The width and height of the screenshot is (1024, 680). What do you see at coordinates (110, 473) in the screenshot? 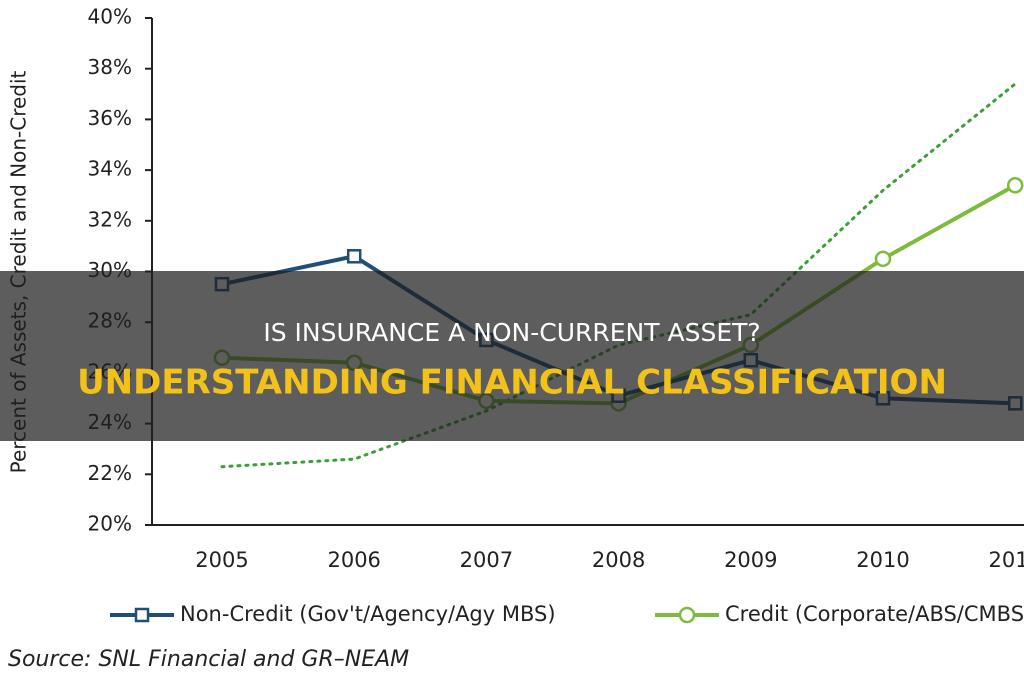
I see `y-tick-label: 22%` at bounding box center [110, 473].